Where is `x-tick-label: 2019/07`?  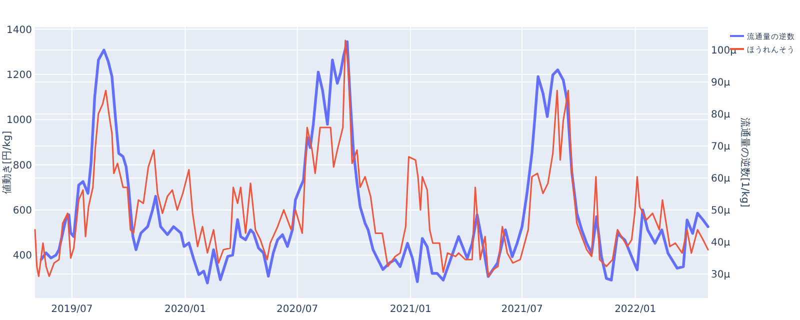
x-tick-label: 2019/07 is located at coordinates (72, 309).